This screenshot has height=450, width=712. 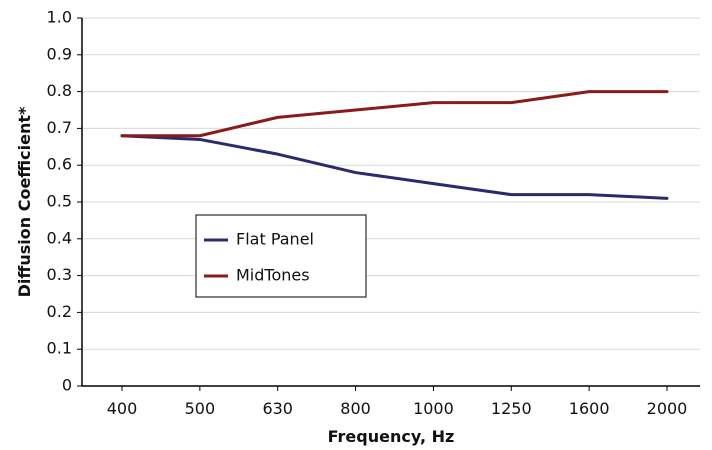 What do you see at coordinates (394, 167) in the screenshot?
I see `series-line-flat-panel` at bounding box center [394, 167].